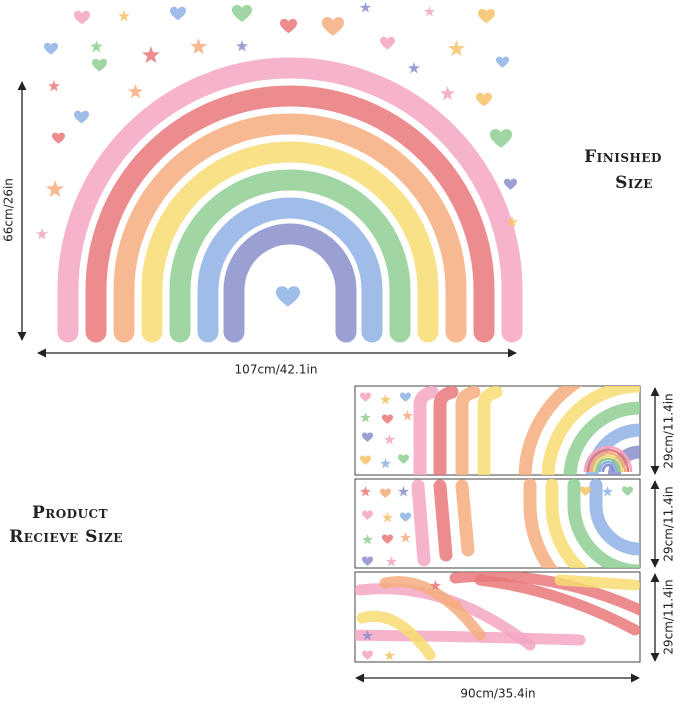 This screenshot has height=703, width=679. Describe the element at coordinates (70, 513) in the screenshot. I see `received-label: Product` at that location.